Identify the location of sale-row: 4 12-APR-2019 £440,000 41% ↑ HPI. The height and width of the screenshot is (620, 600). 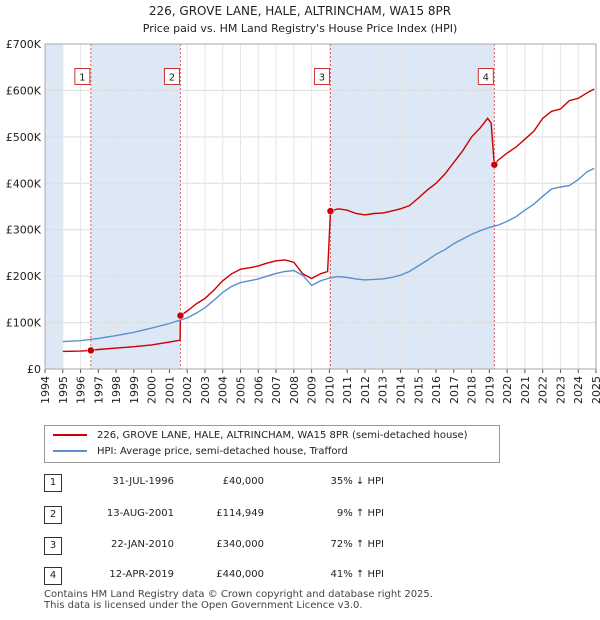
(304, 575).